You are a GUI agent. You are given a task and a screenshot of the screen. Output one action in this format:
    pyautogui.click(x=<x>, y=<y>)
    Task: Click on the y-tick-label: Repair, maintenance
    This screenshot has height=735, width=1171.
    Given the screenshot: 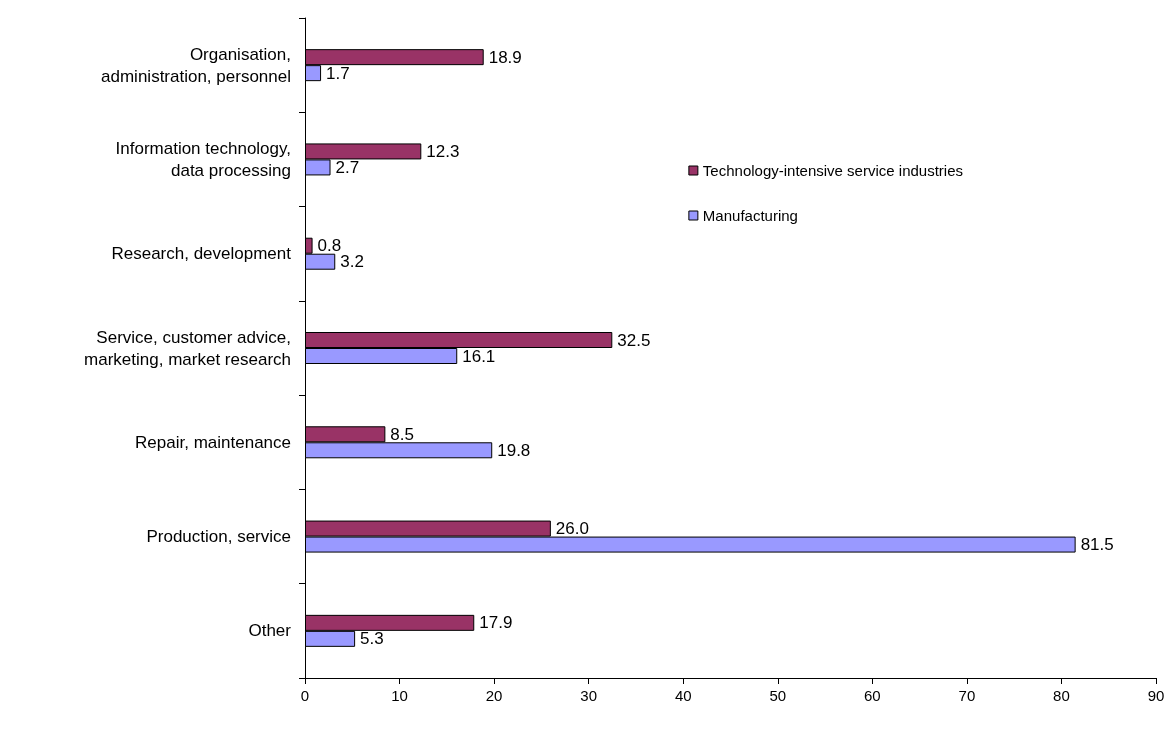 What is the action you would take?
    pyautogui.click(x=213, y=442)
    